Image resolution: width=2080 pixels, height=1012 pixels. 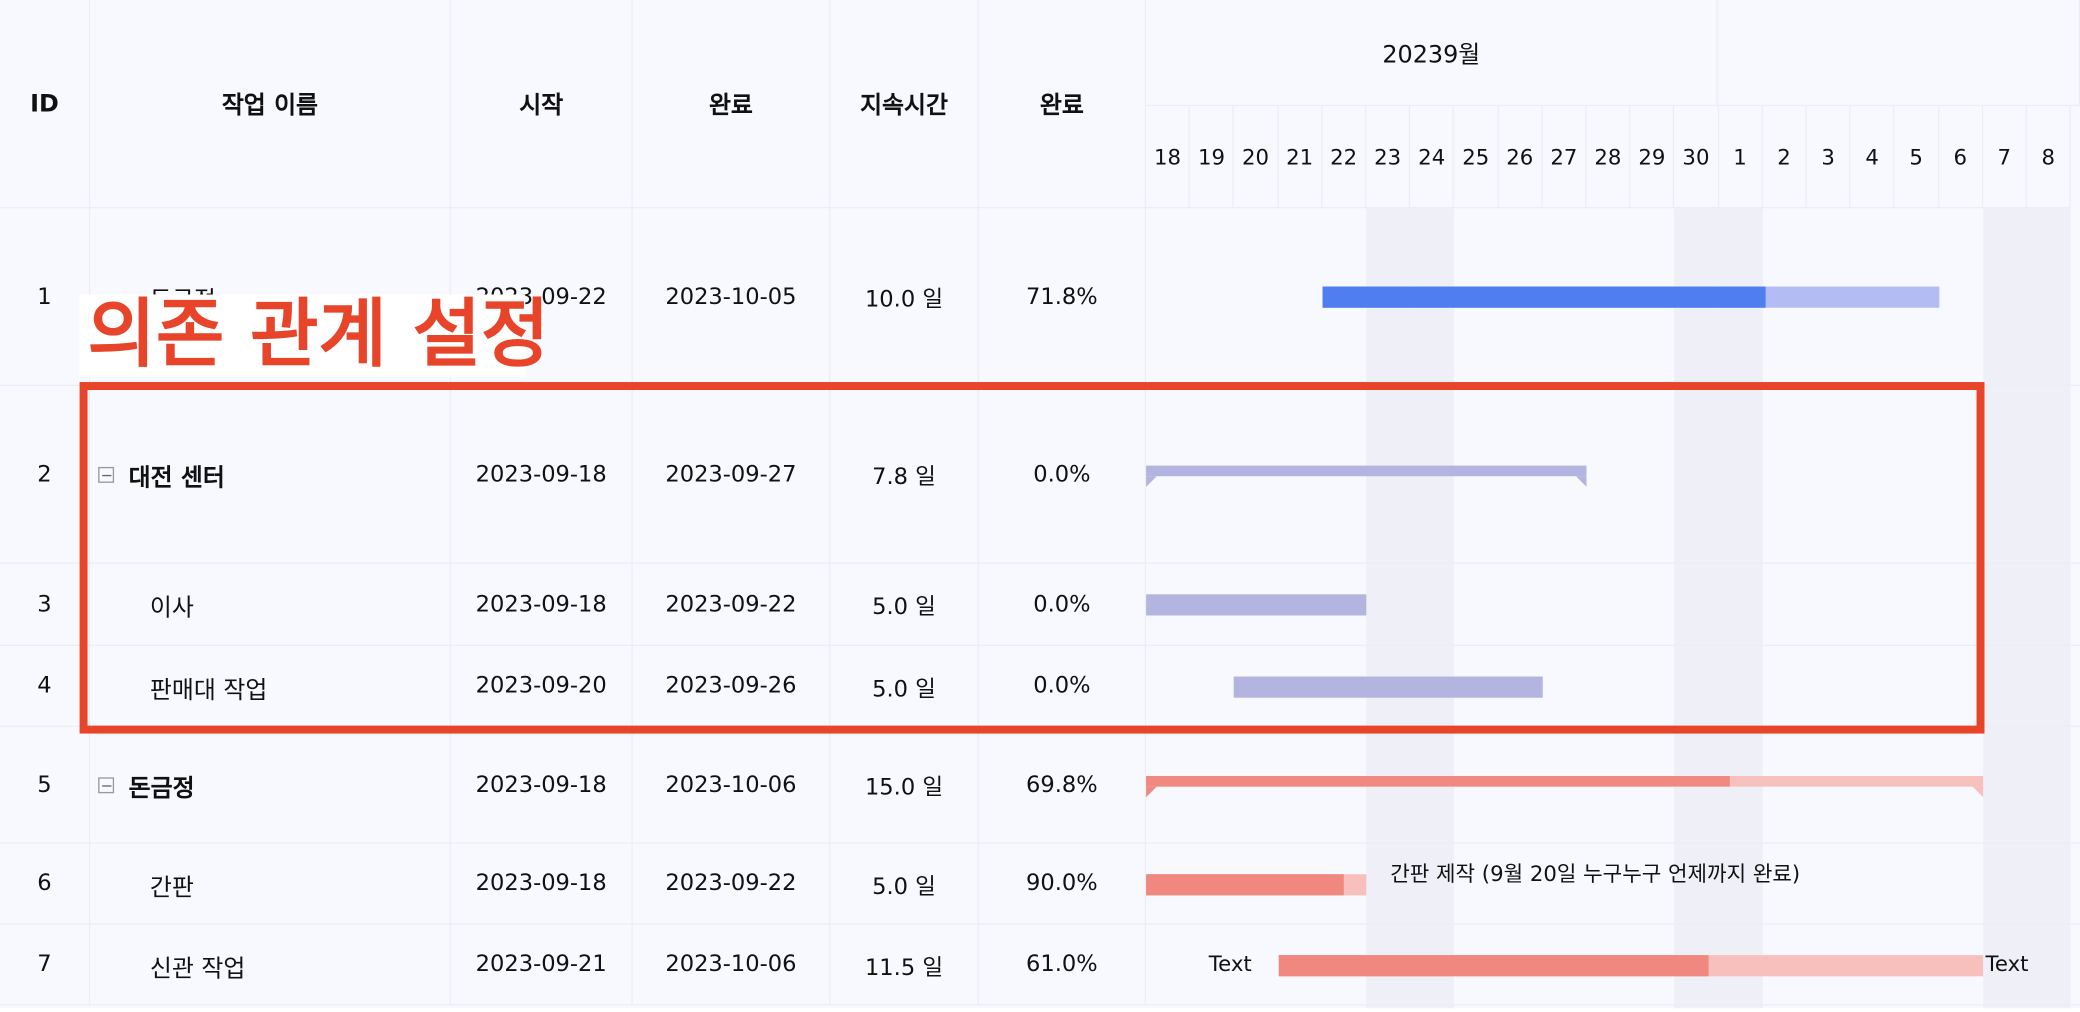 I want to click on day-header: 2, so click(x=1784, y=157).